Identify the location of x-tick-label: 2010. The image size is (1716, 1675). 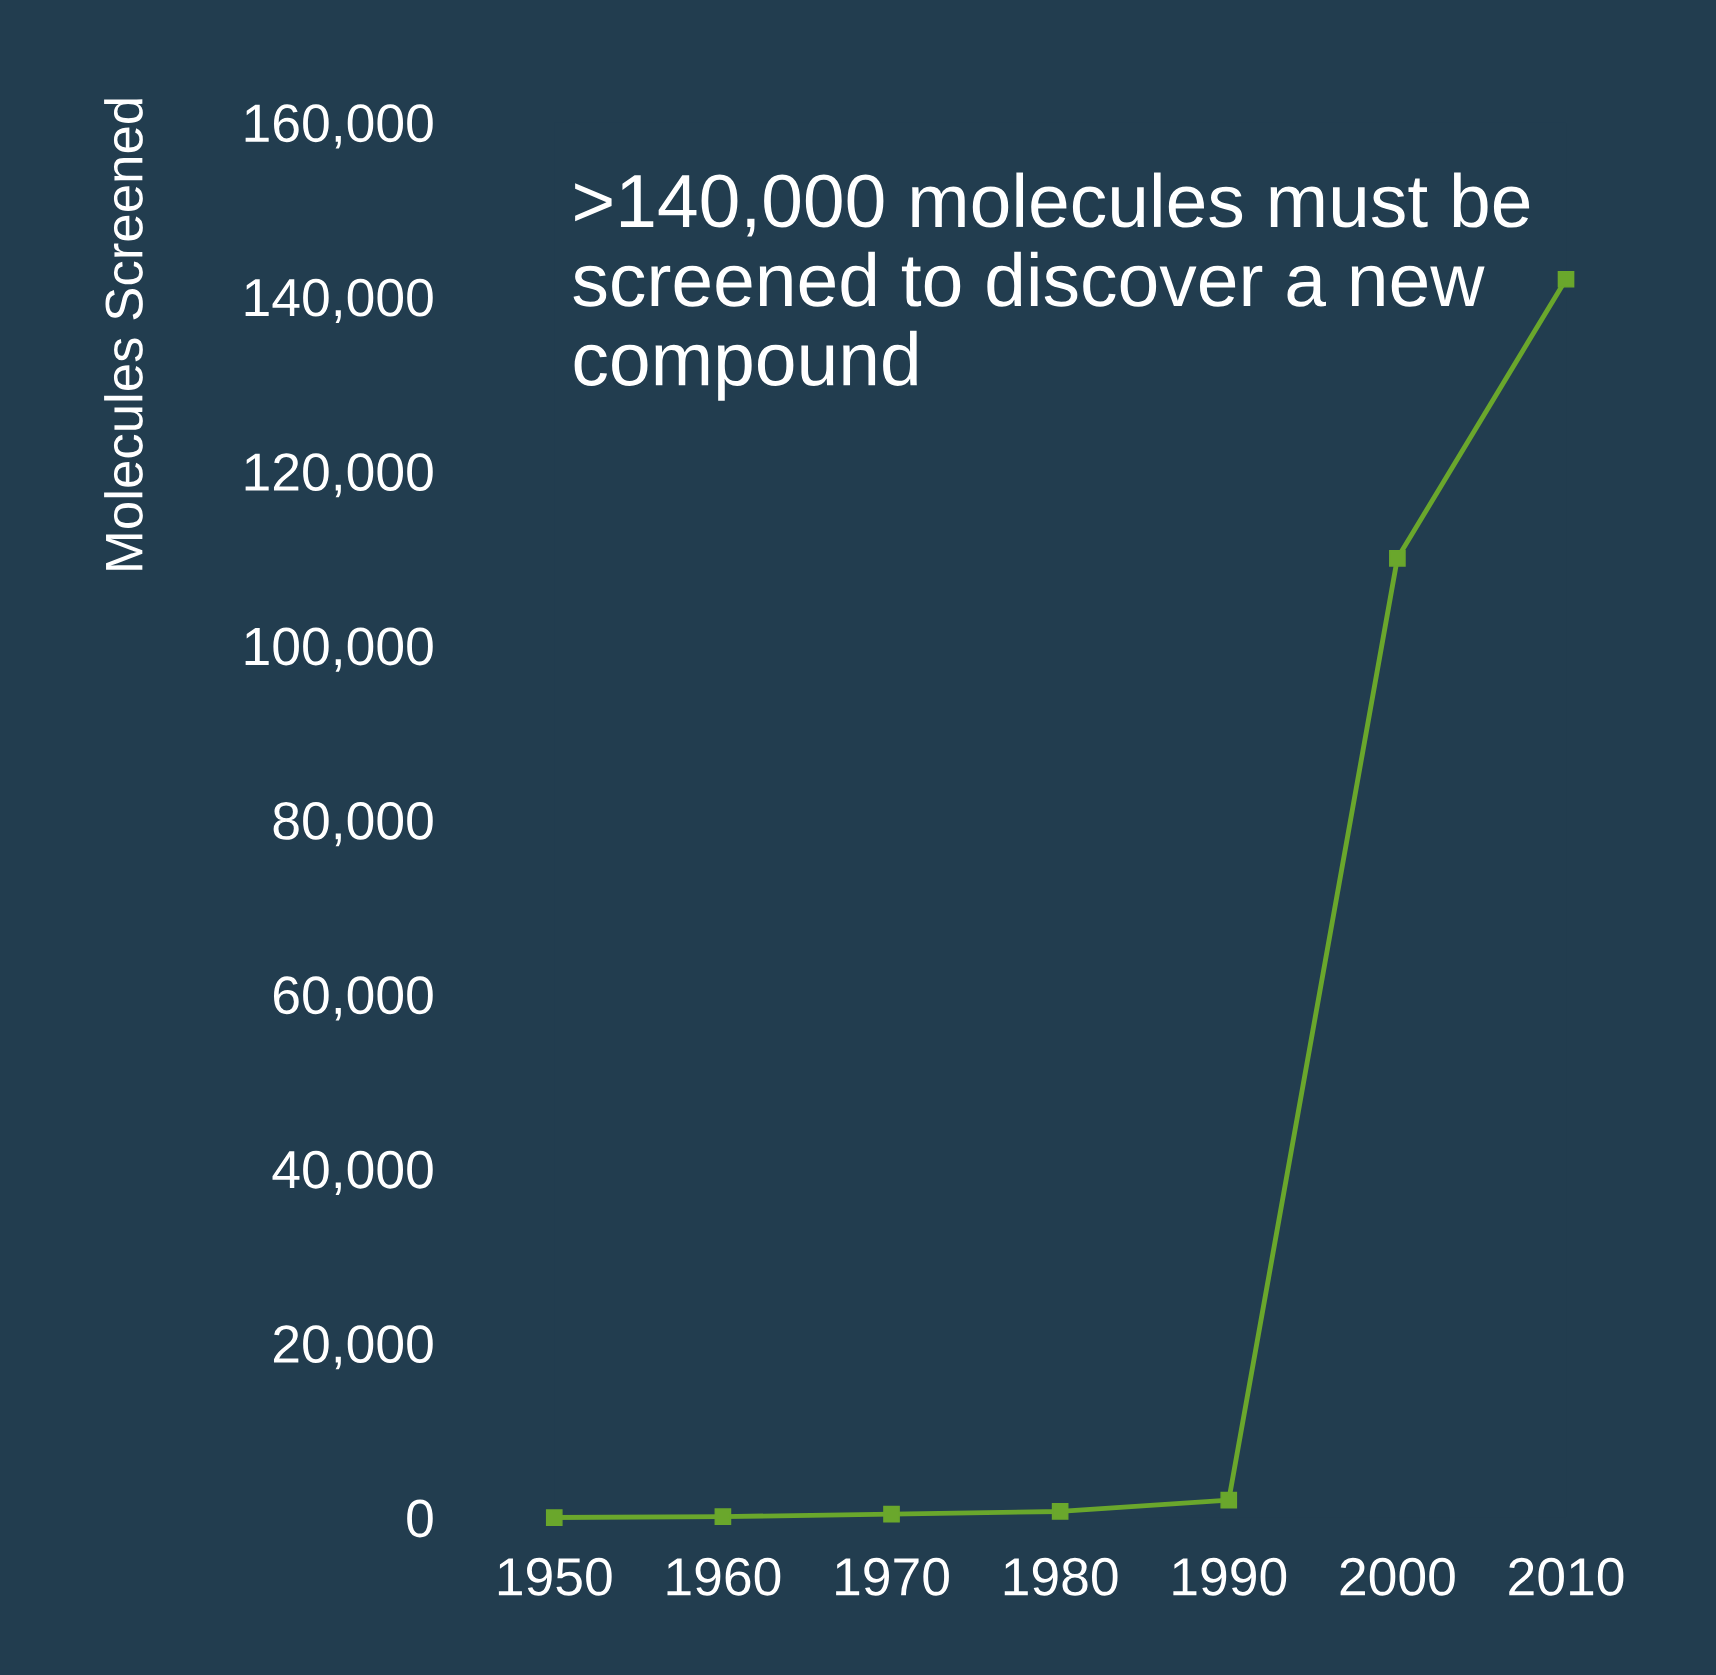
(1566, 1576).